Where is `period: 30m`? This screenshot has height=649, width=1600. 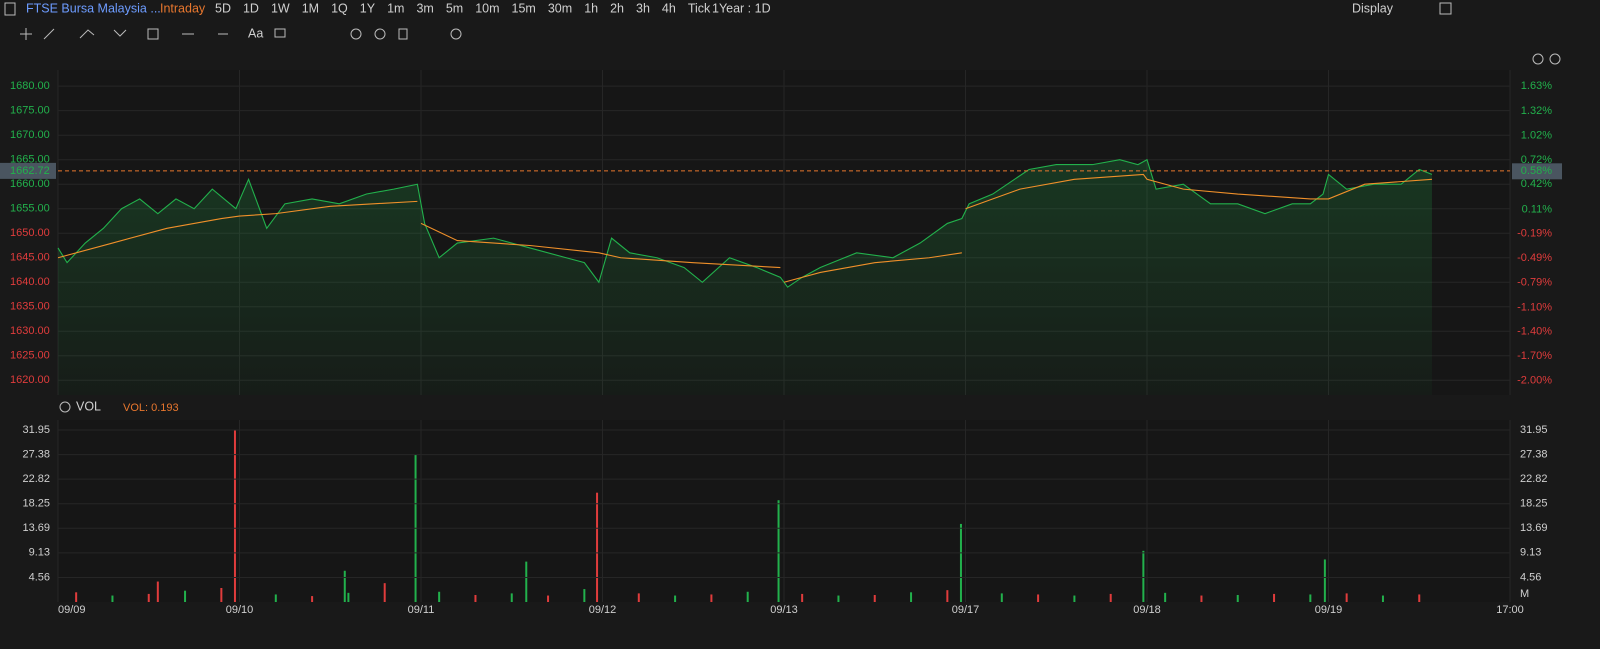
period: 30m is located at coordinates (560, 8).